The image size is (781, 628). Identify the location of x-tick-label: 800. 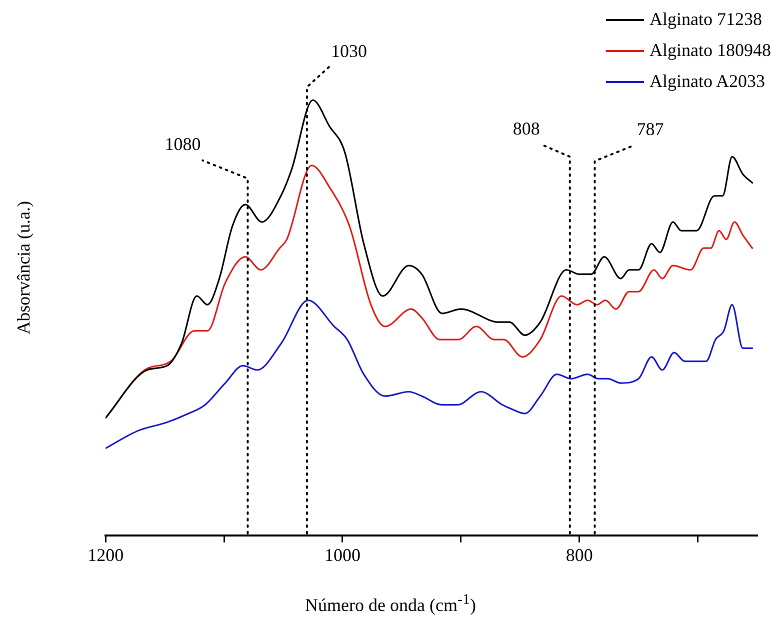
(579, 554).